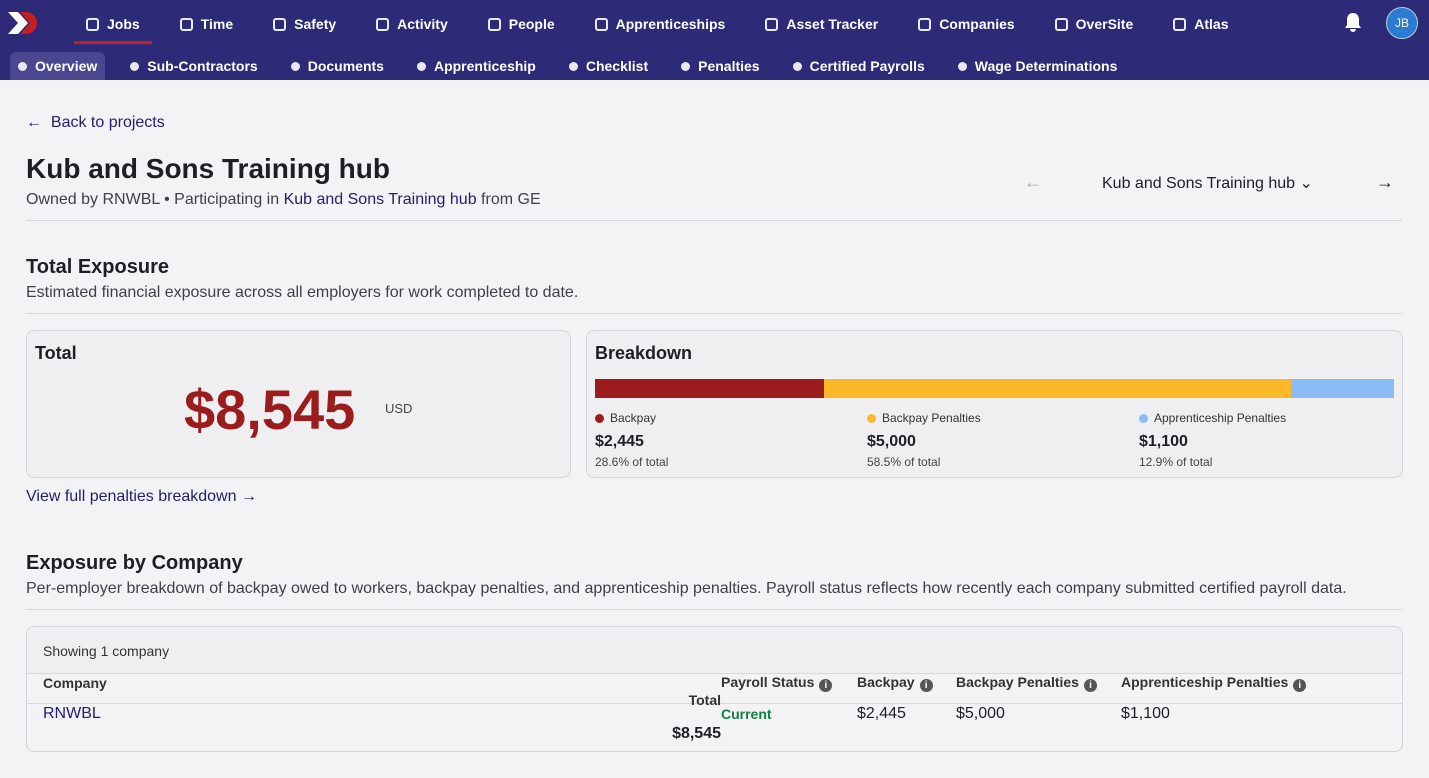 The image size is (1429, 778). I want to click on legend-share: 28.6% of total, so click(632, 462).